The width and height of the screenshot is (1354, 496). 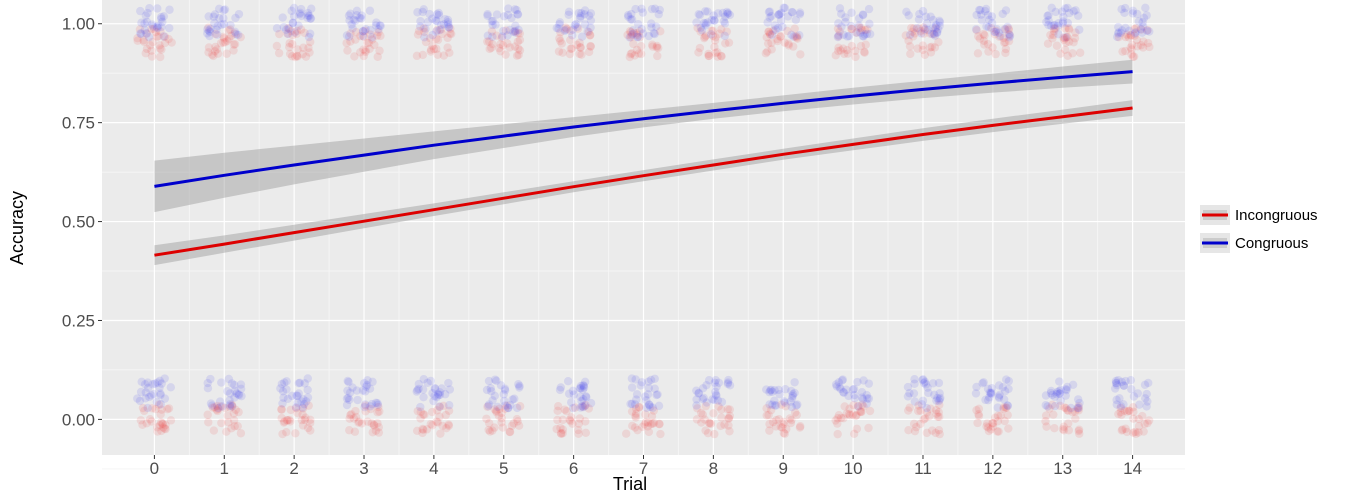 What do you see at coordinates (783, 468) in the screenshot?
I see `x-tick-label: 9` at bounding box center [783, 468].